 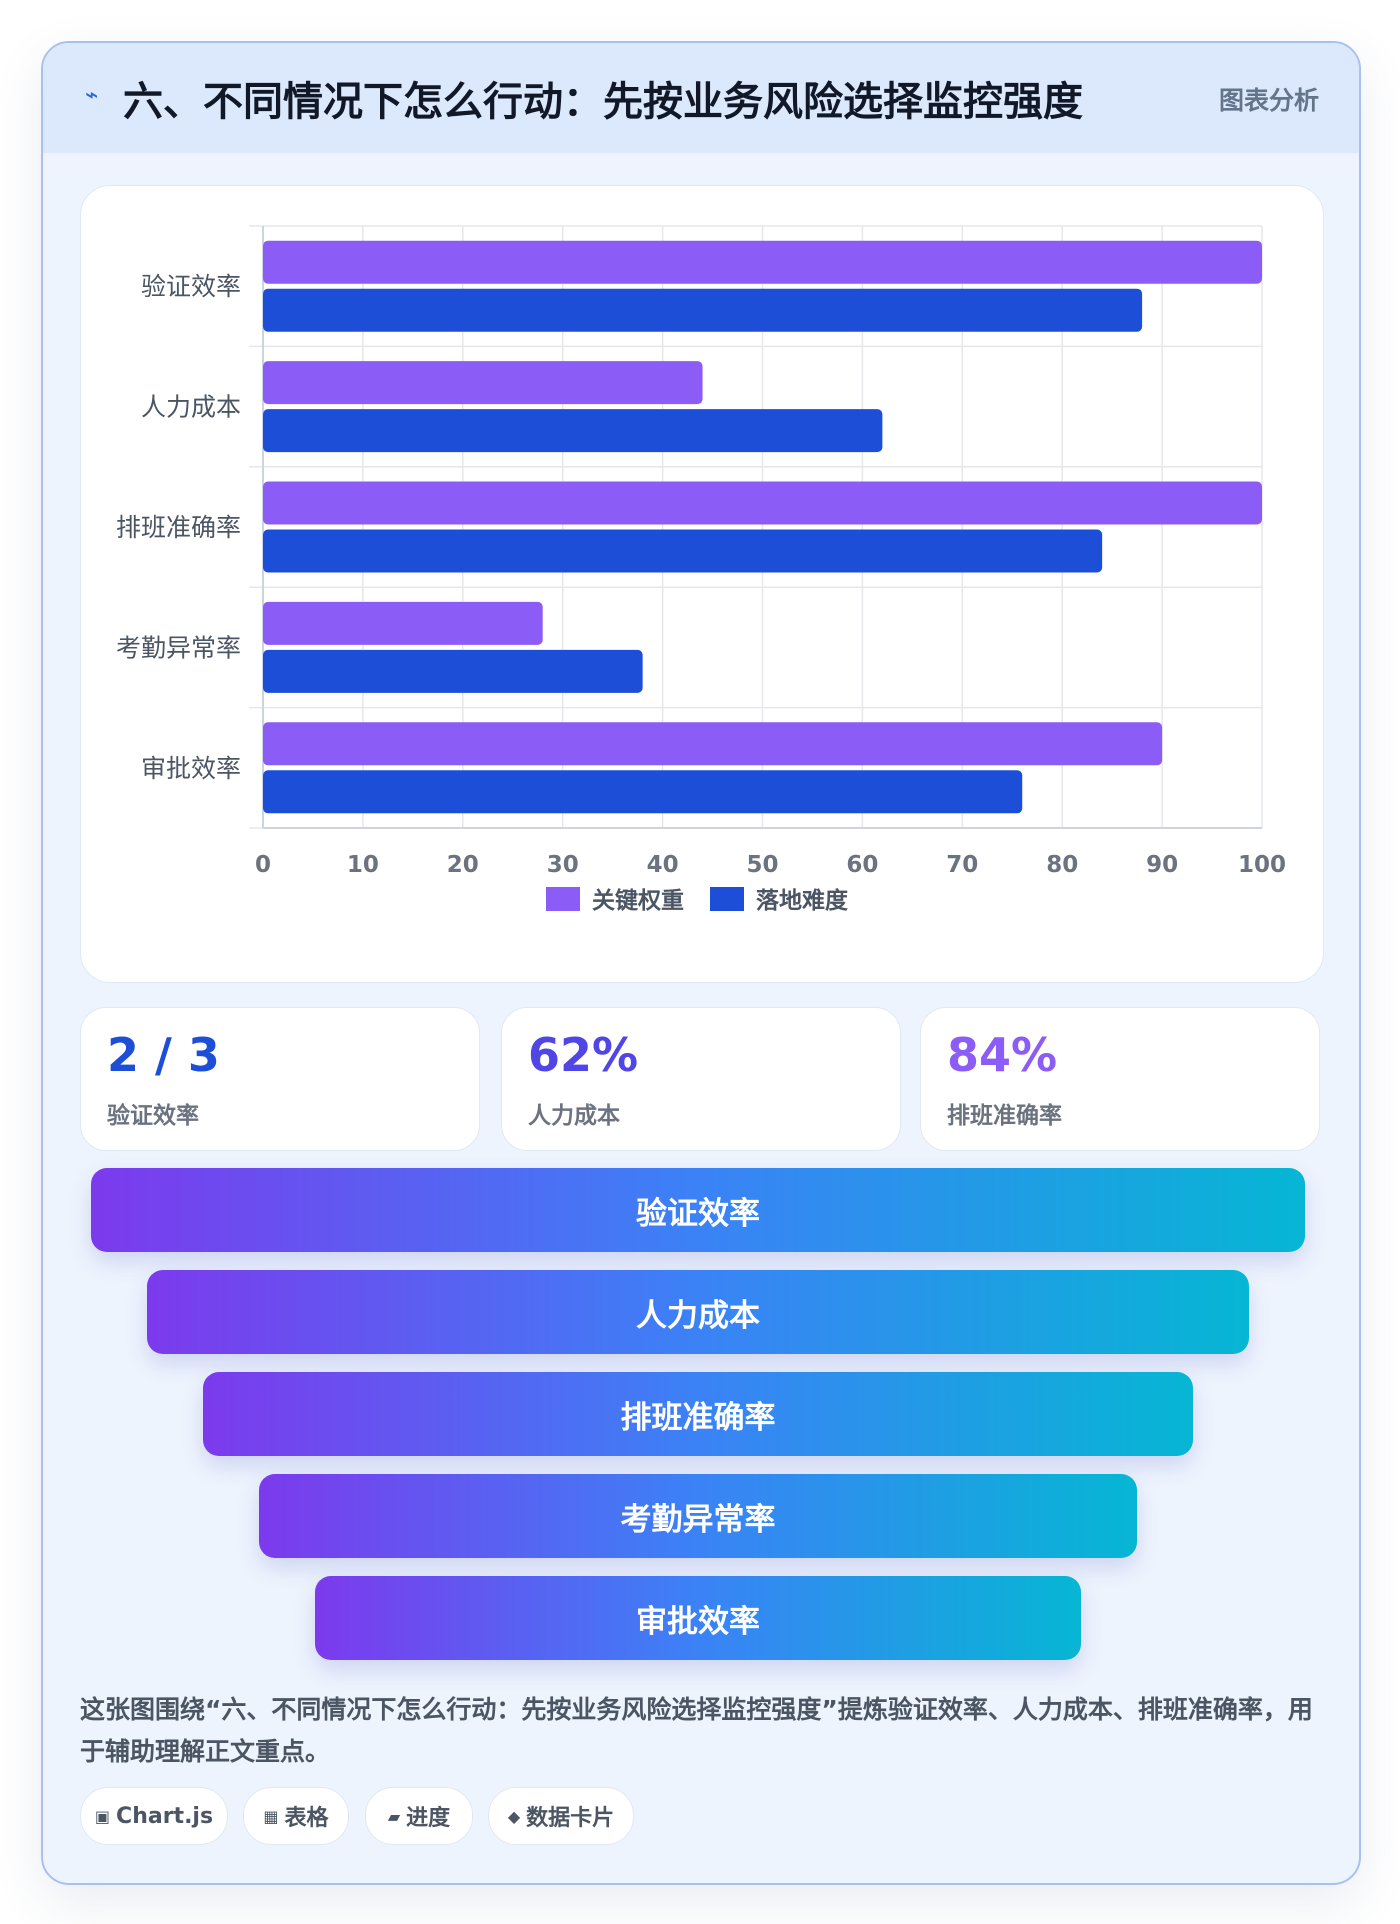 What do you see at coordinates (263, 865) in the screenshot?
I see `x-tick-label: 0` at bounding box center [263, 865].